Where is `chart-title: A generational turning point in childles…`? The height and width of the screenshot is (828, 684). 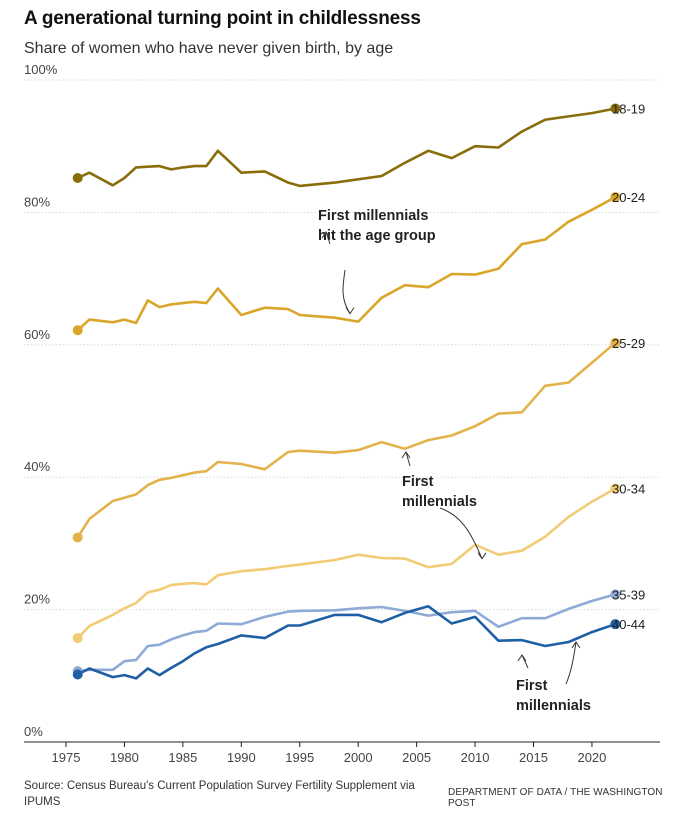 chart-title: A generational turning point in childles… is located at coordinates (222, 18).